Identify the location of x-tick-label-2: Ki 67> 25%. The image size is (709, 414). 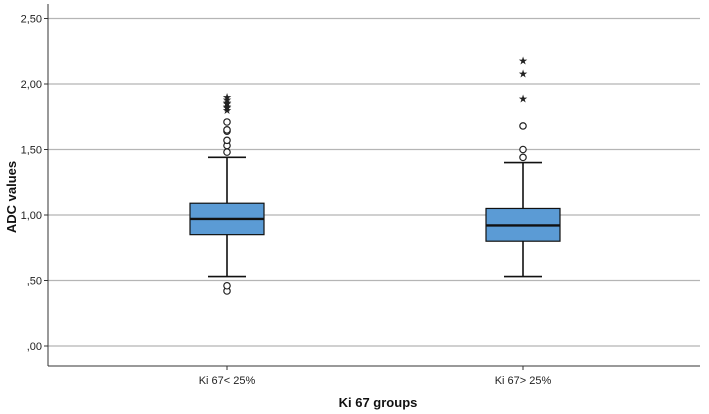
(523, 381).